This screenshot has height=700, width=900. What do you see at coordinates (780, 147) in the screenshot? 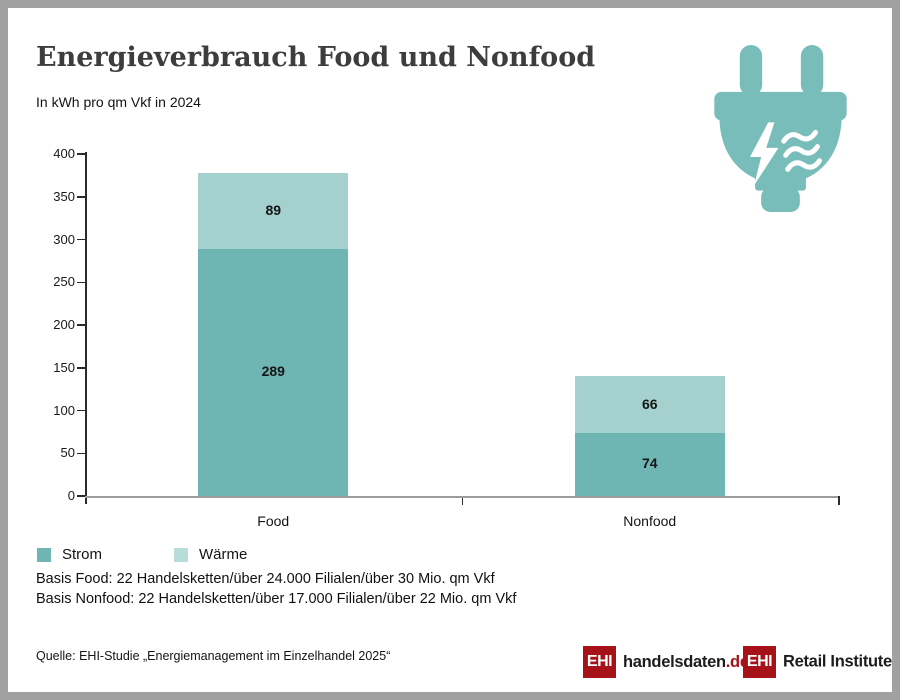
I see `plug-body` at bounding box center [780, 147].